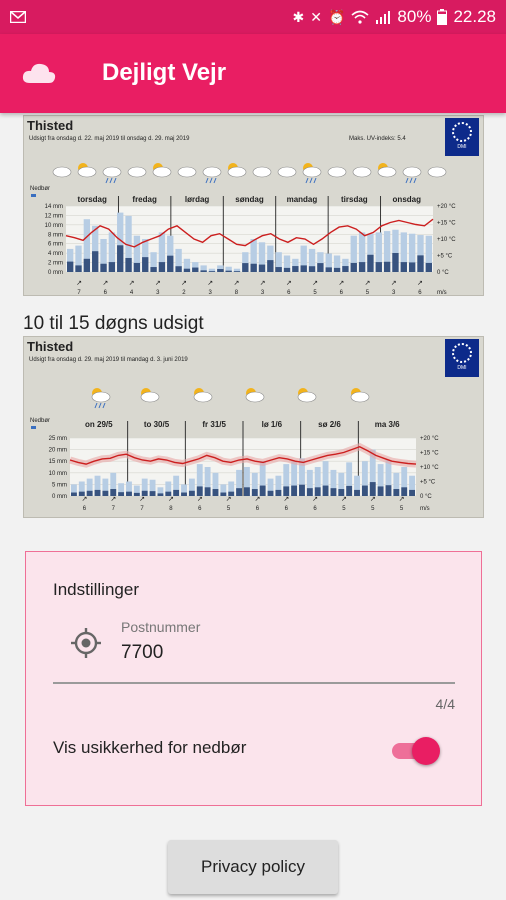  I want to click on y-tick-label: 25 mm, so click(58, 439).